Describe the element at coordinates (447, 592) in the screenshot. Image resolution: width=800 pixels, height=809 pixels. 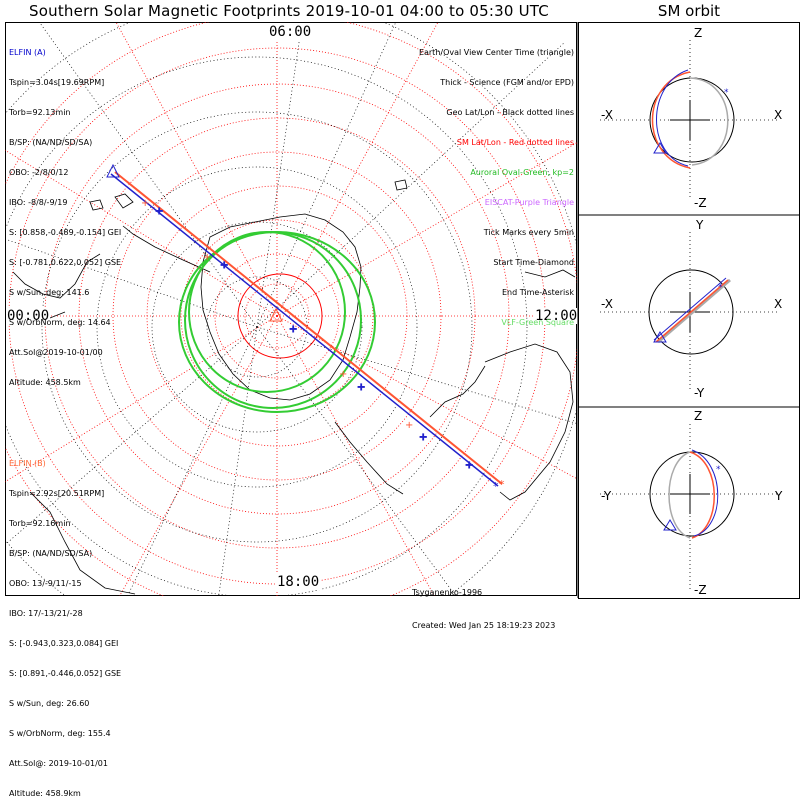
I see `credit-text: Tsyganenko-1996` at that location.